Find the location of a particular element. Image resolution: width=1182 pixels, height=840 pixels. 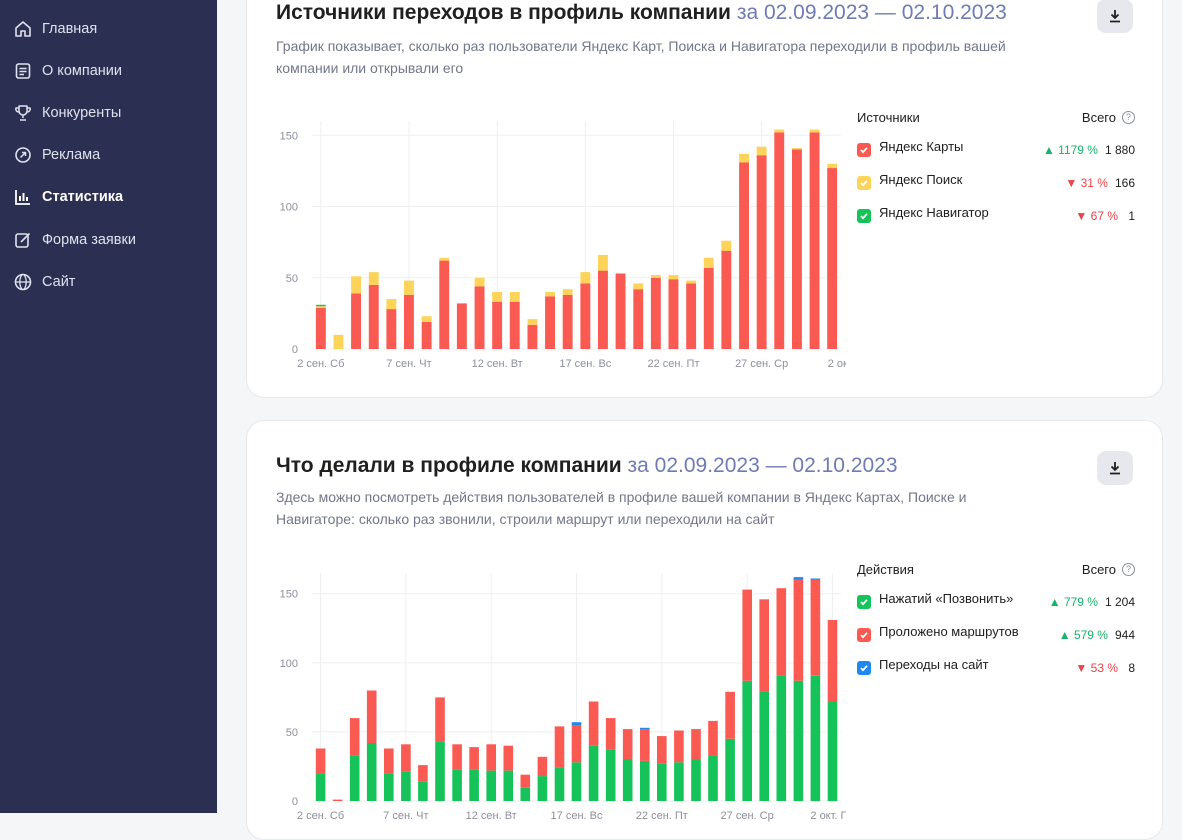

legend-item-maps: Яндекс Карты ▲ 1179 % 1 880 is located at coordinates (996, 149).